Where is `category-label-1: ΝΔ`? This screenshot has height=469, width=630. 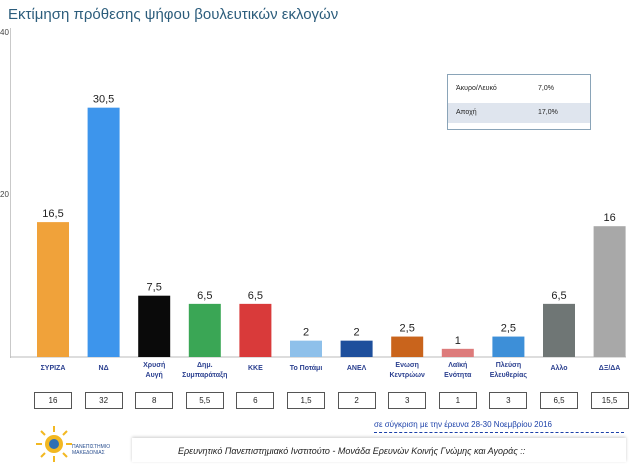 category-label-1: ΝΔ is located at coordinates (104, 368).